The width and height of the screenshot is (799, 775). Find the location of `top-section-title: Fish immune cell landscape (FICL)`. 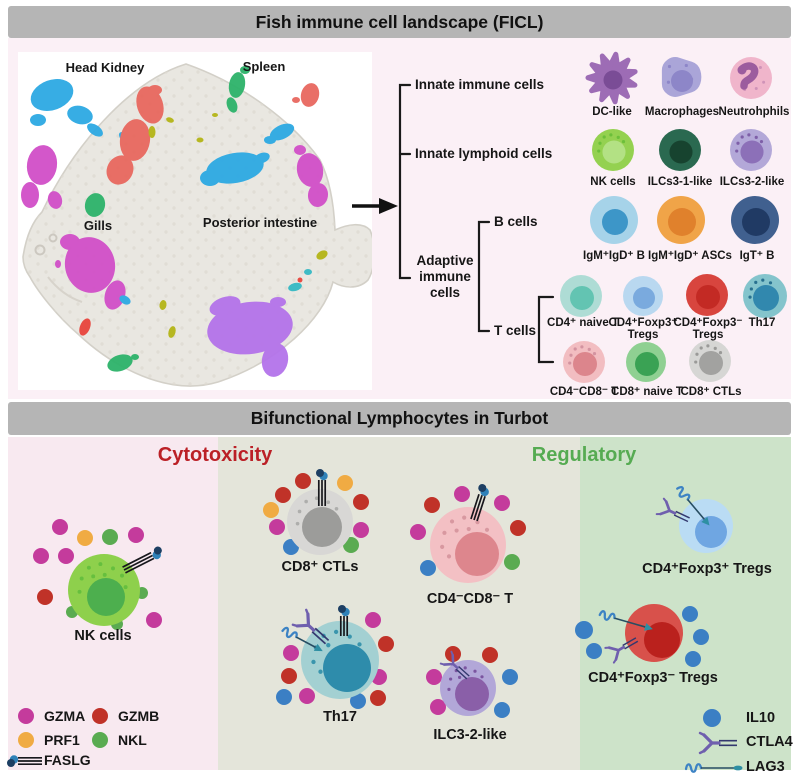

top-section-title: Fish immune cell landscape (FICL) is located at coordinates (399, 22).